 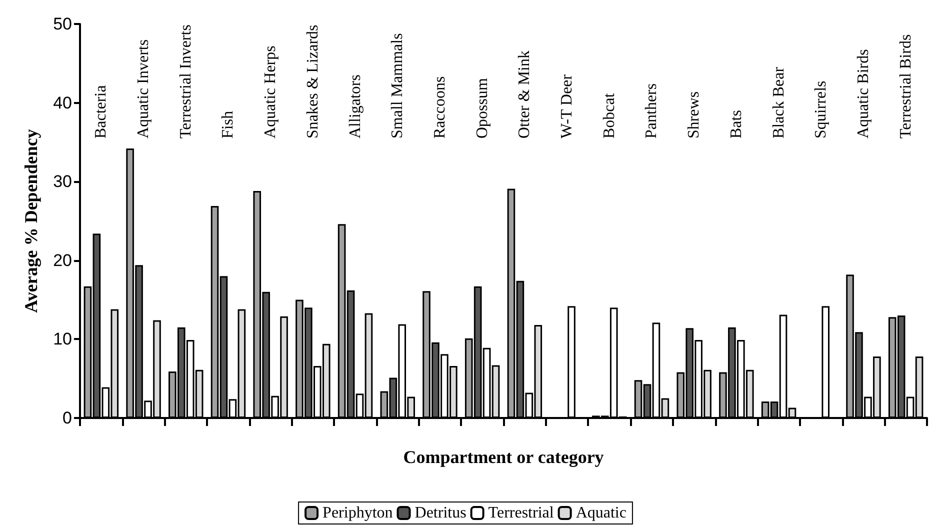 I want to click on y-axis-title: Average % Dependency, so click(x=31, y=221).